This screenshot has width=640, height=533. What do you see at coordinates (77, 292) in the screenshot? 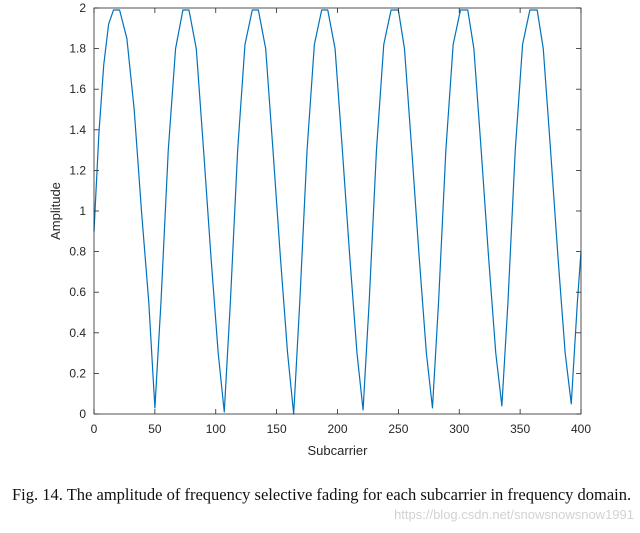
I see `y-tick-label: 0.6` at bounding box center [77, 292].